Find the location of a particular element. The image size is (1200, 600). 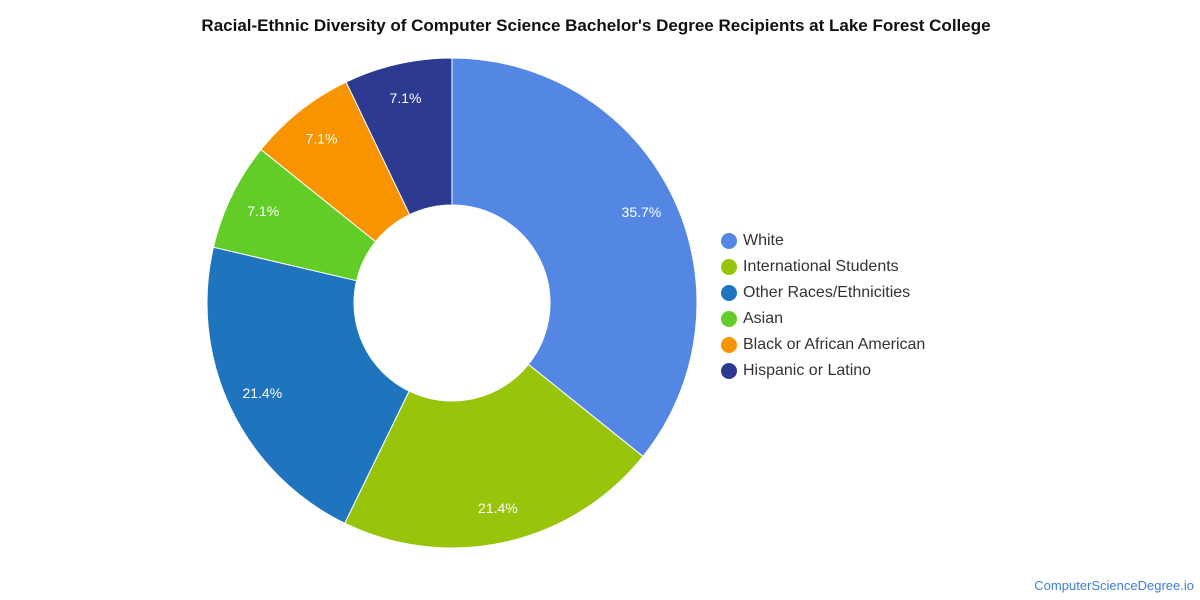

legend-swatch-other-races-ethnicities is located at coordinates (729, 293).